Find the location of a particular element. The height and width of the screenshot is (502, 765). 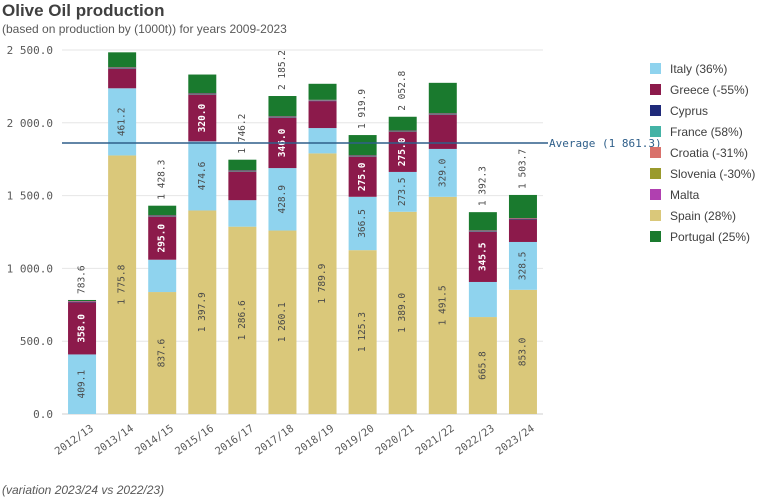

segment-value-label: 1 286.6 is located at coordinates (242, 320).